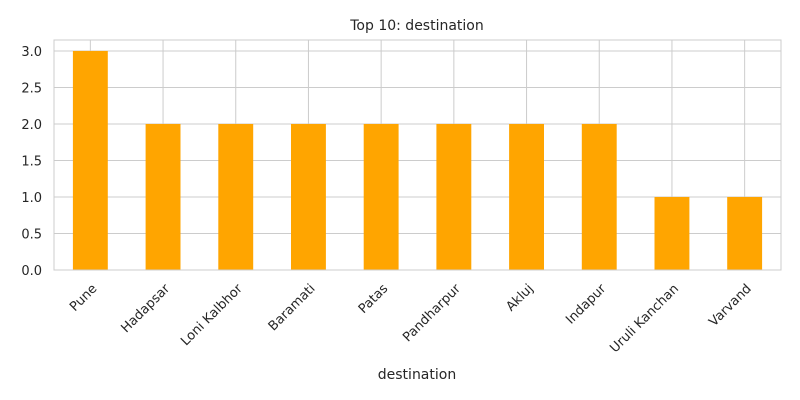  What do you see at coordinates (644, 318) in the screenshot?
I see `x-tick-label: Uruli Kanchan` at bounding box center [644, 318].